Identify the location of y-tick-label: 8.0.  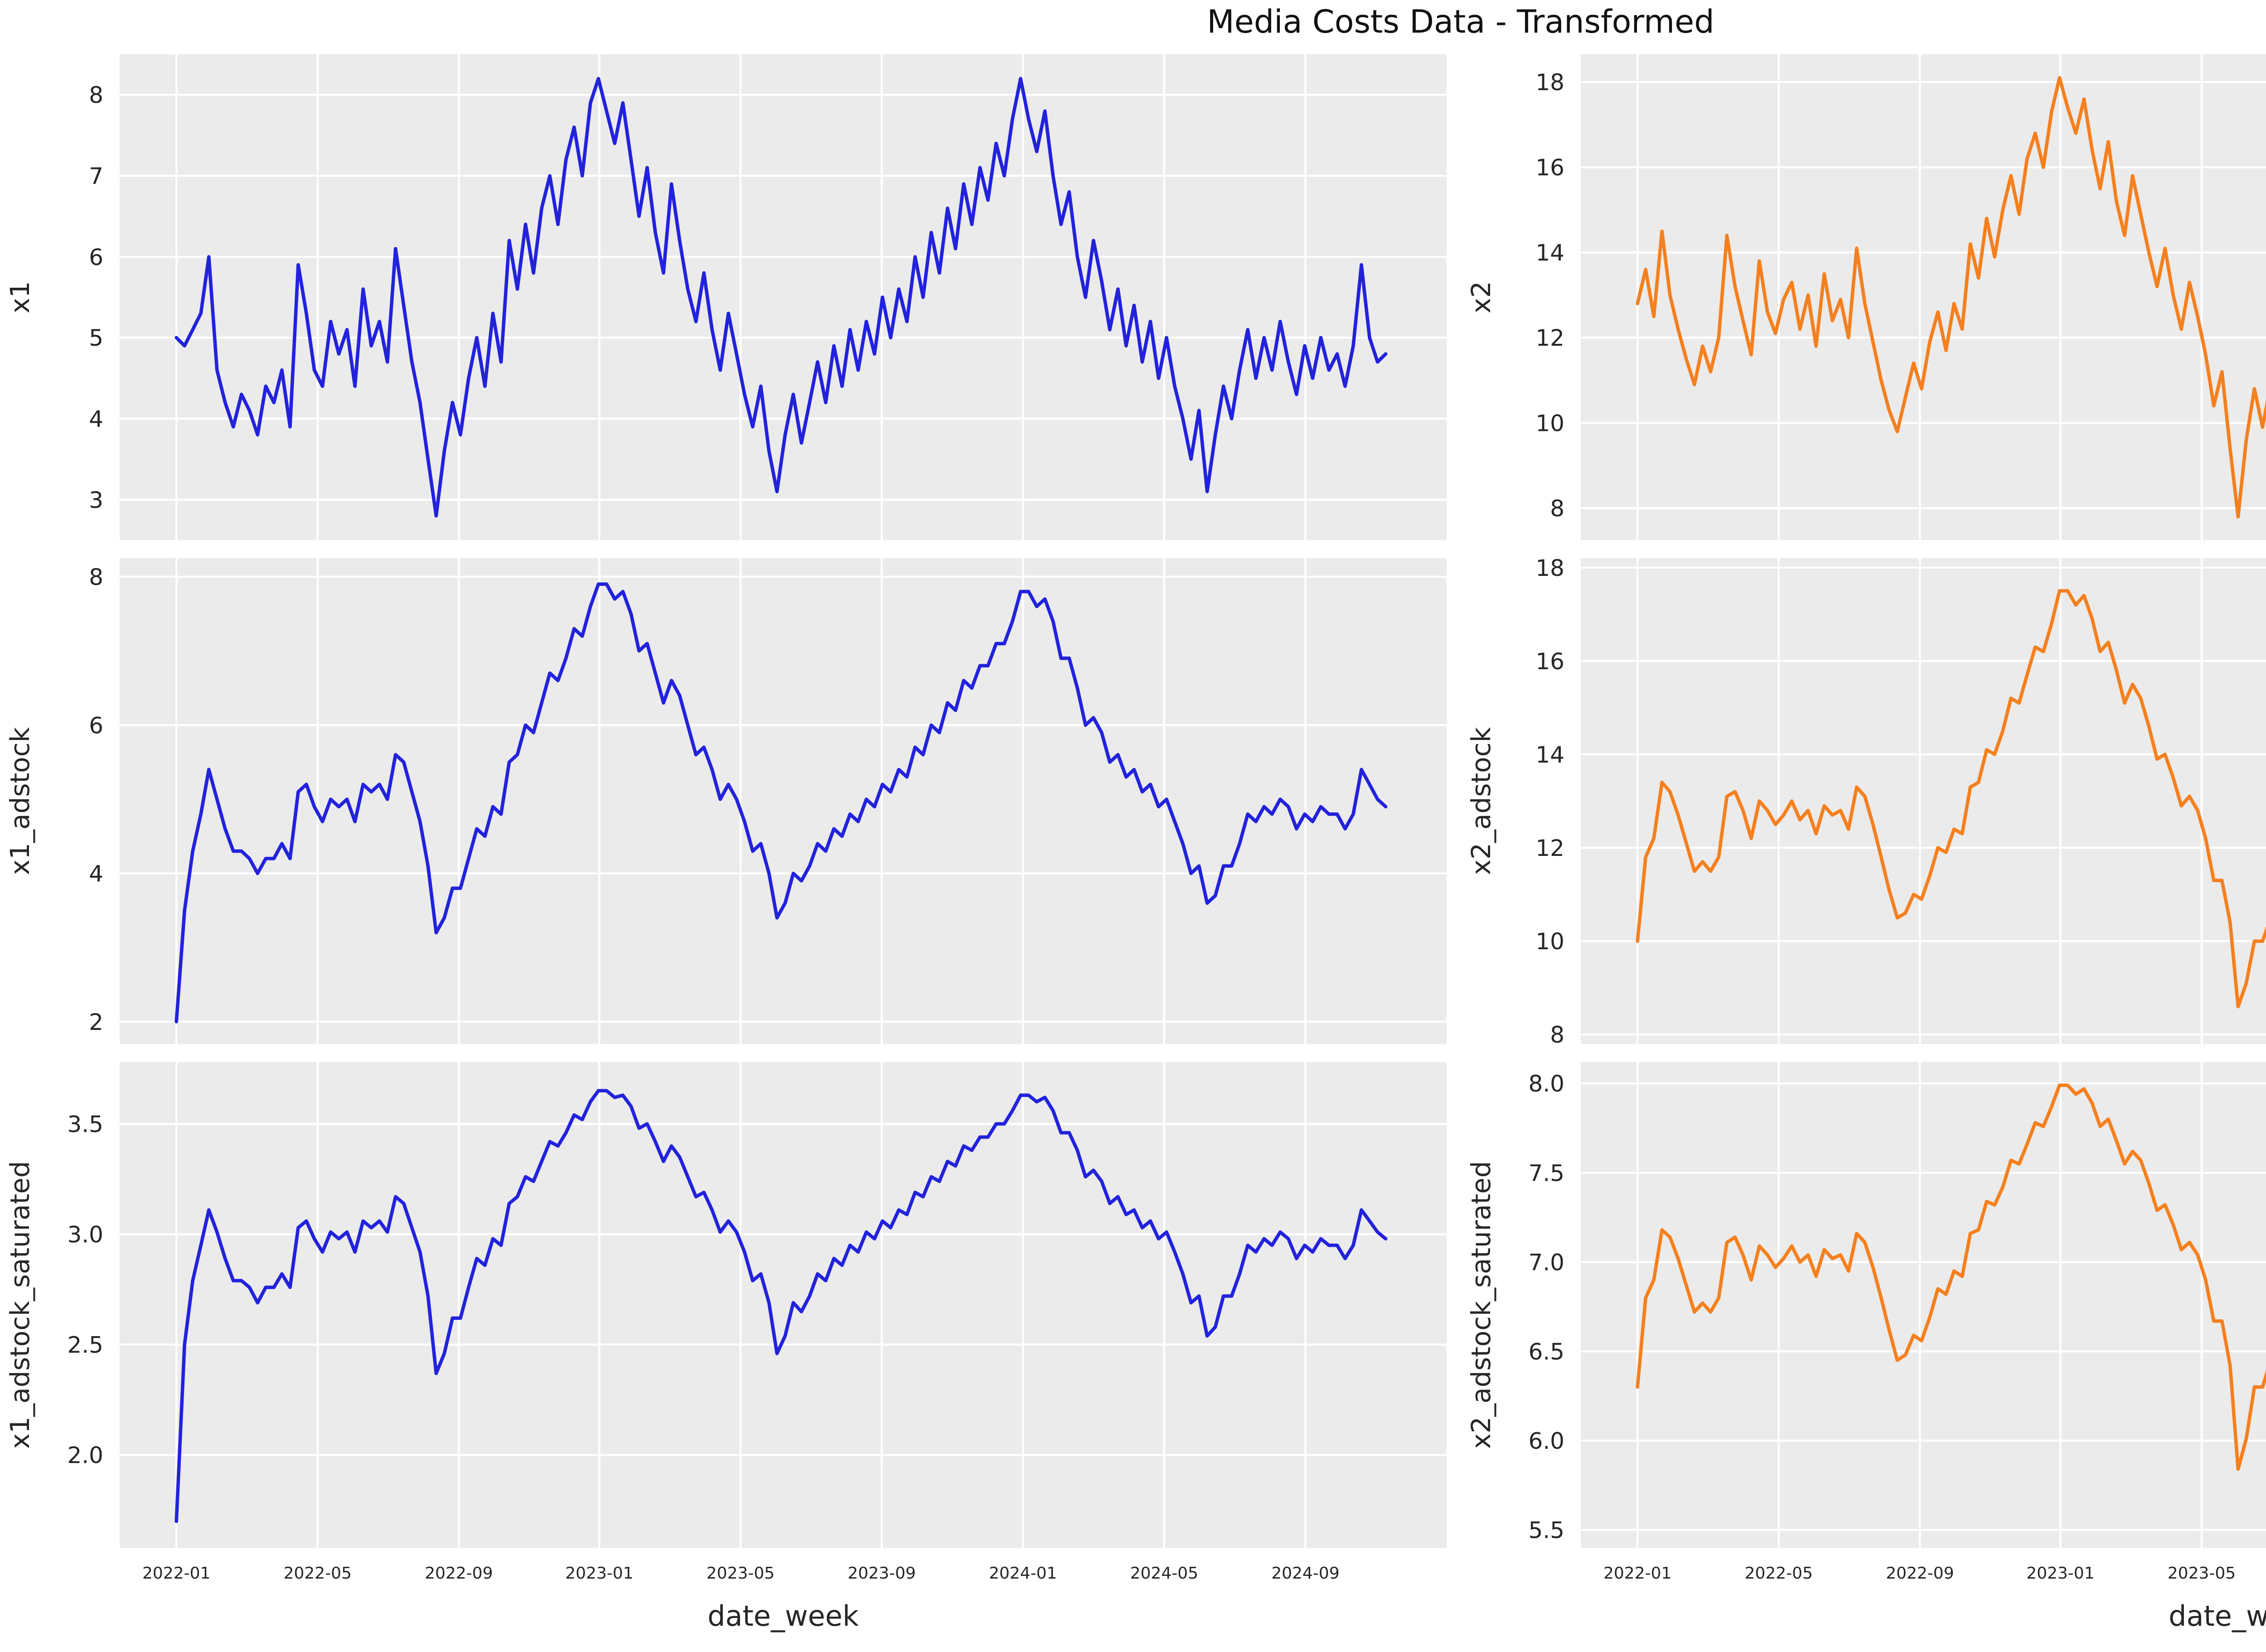
(1546, 1084).